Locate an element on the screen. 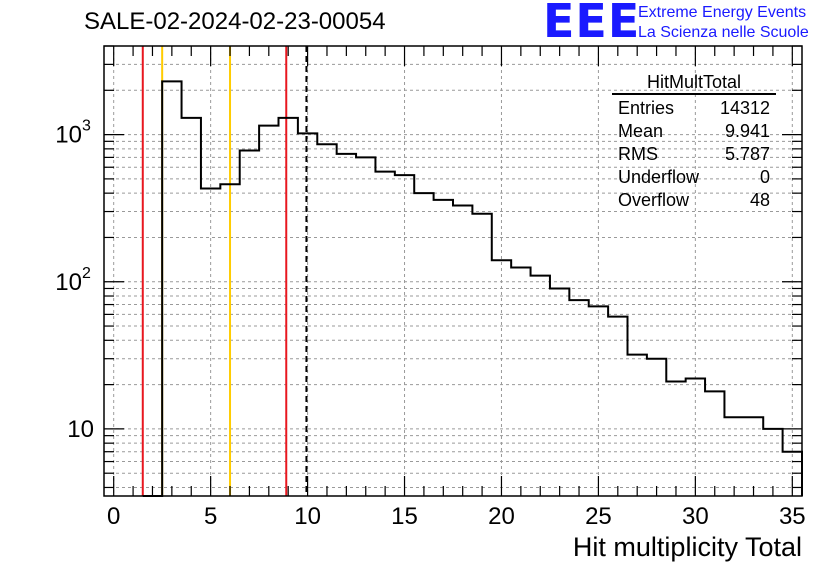 The image size is (836, 572). stats-row-entries: Entries 14312 is located at coordinates (694, 108).